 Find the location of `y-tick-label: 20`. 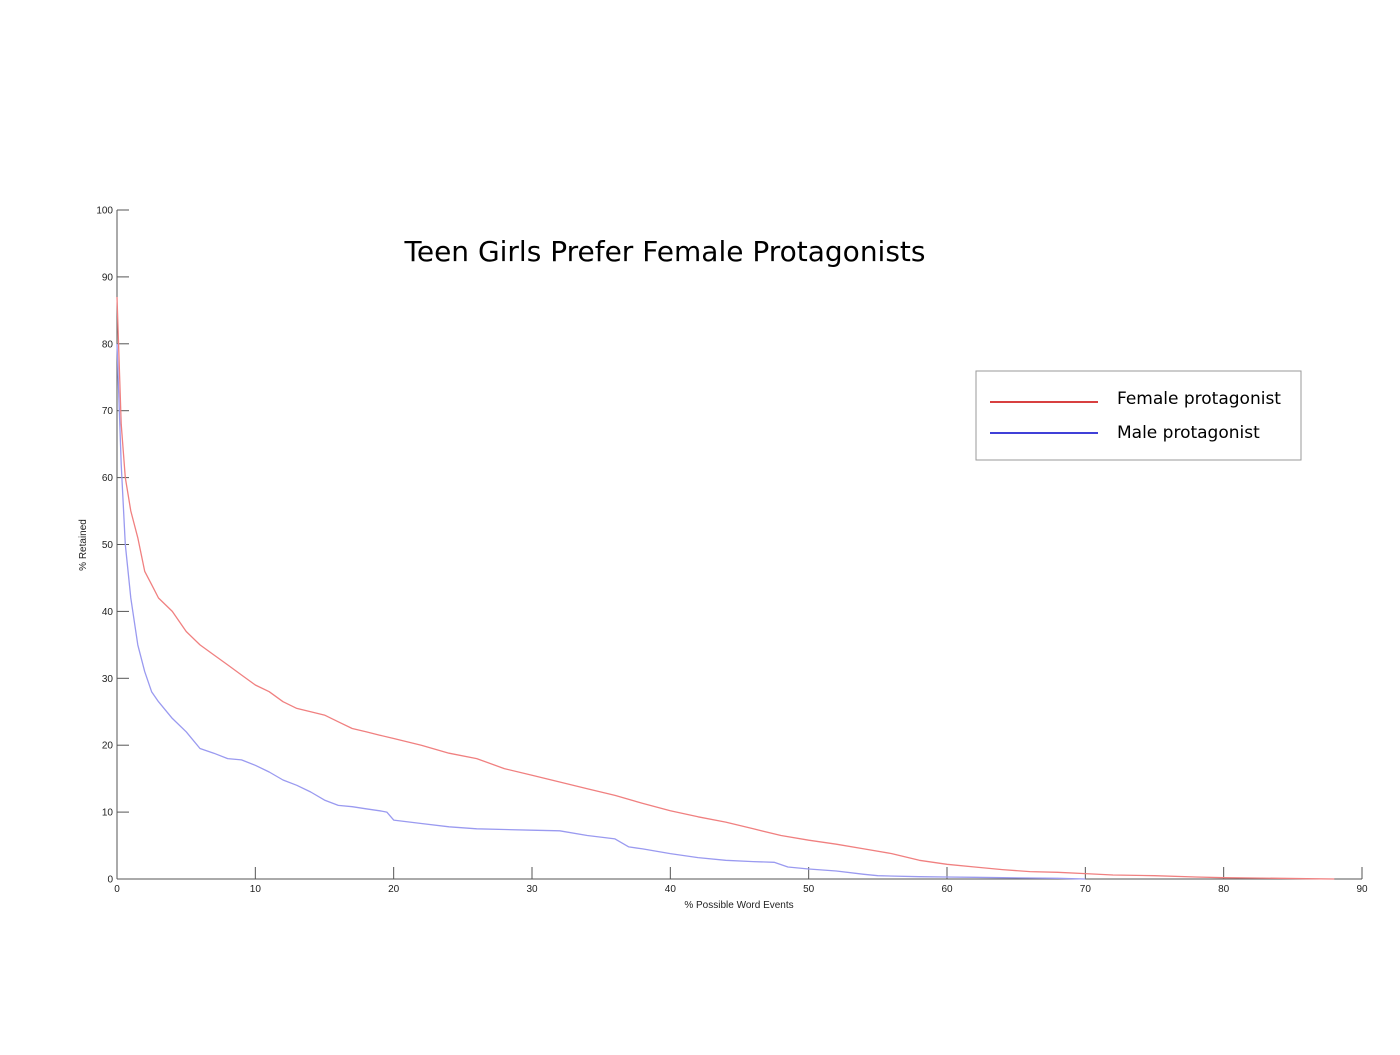

y-tick-label: 20 is located at coordinates (108, 746).